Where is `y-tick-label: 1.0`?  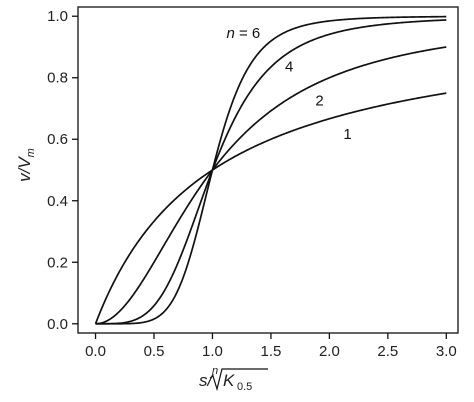
y-tick-label: 1.0 is located at coordinates (57, 16).